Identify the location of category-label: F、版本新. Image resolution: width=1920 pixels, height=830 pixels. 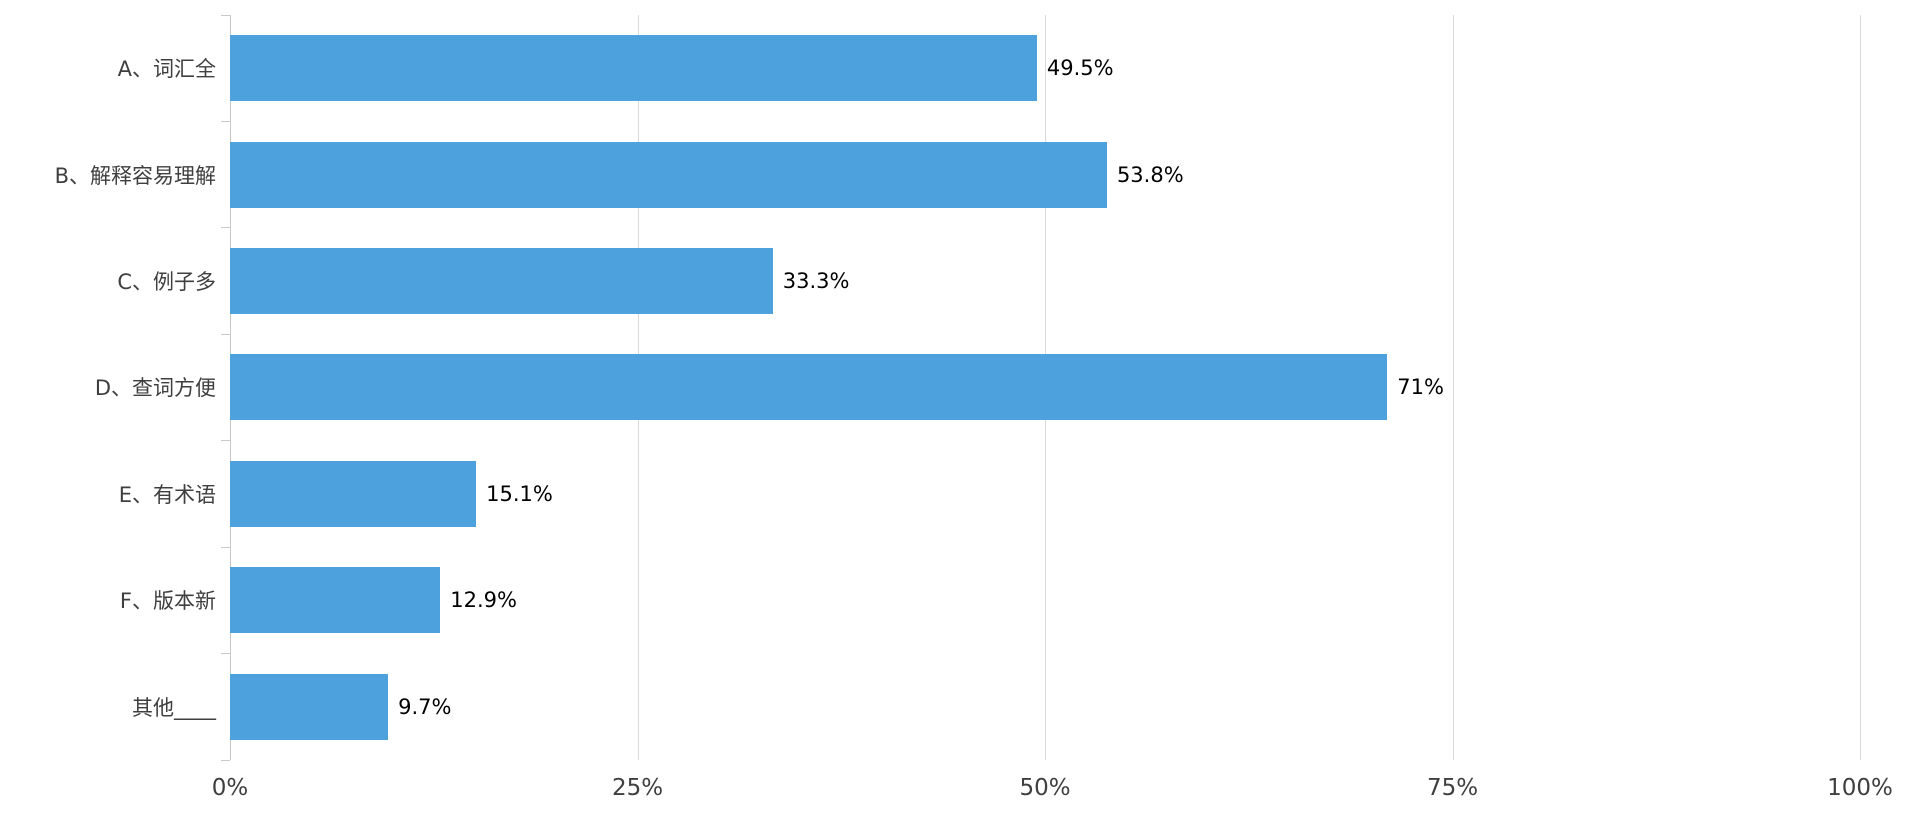
(167, 601).